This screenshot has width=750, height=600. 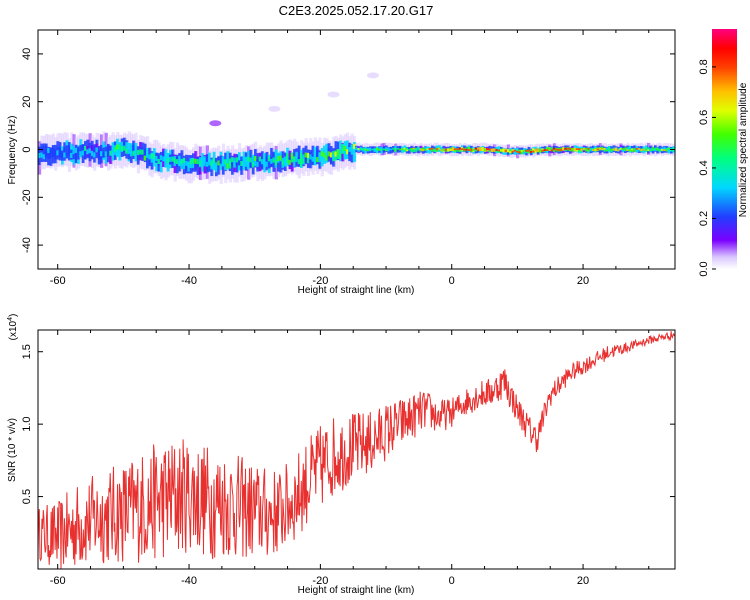 I want to click on spectrogram-x-tick-label: 0, so click(x=452, y=281).